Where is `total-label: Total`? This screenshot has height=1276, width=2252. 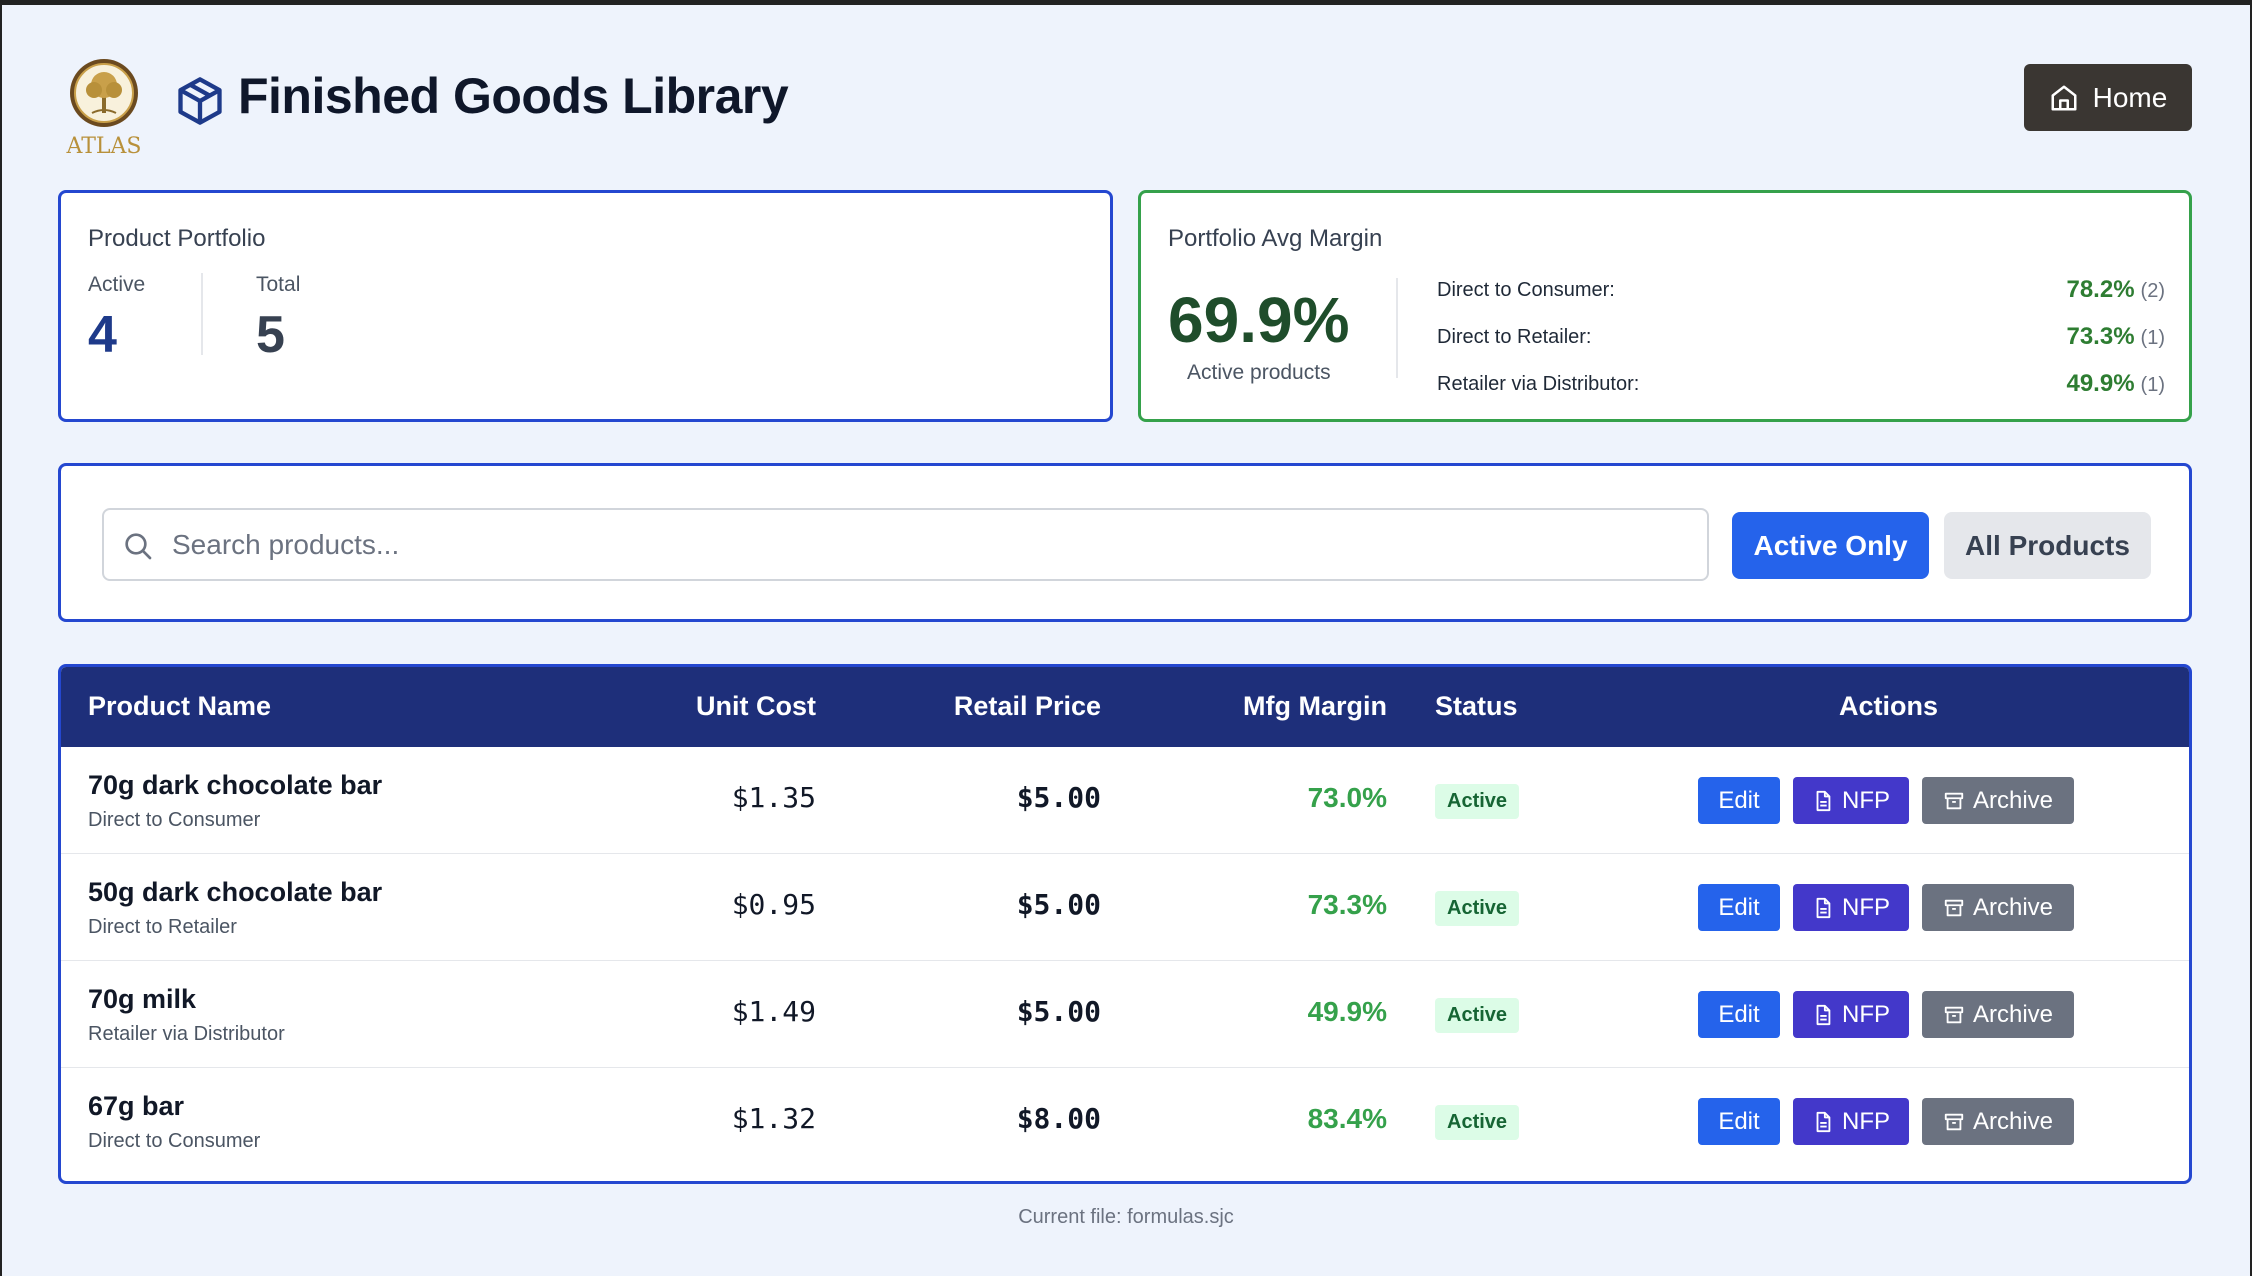
total-label: Total is located at coordinates (278, 284).